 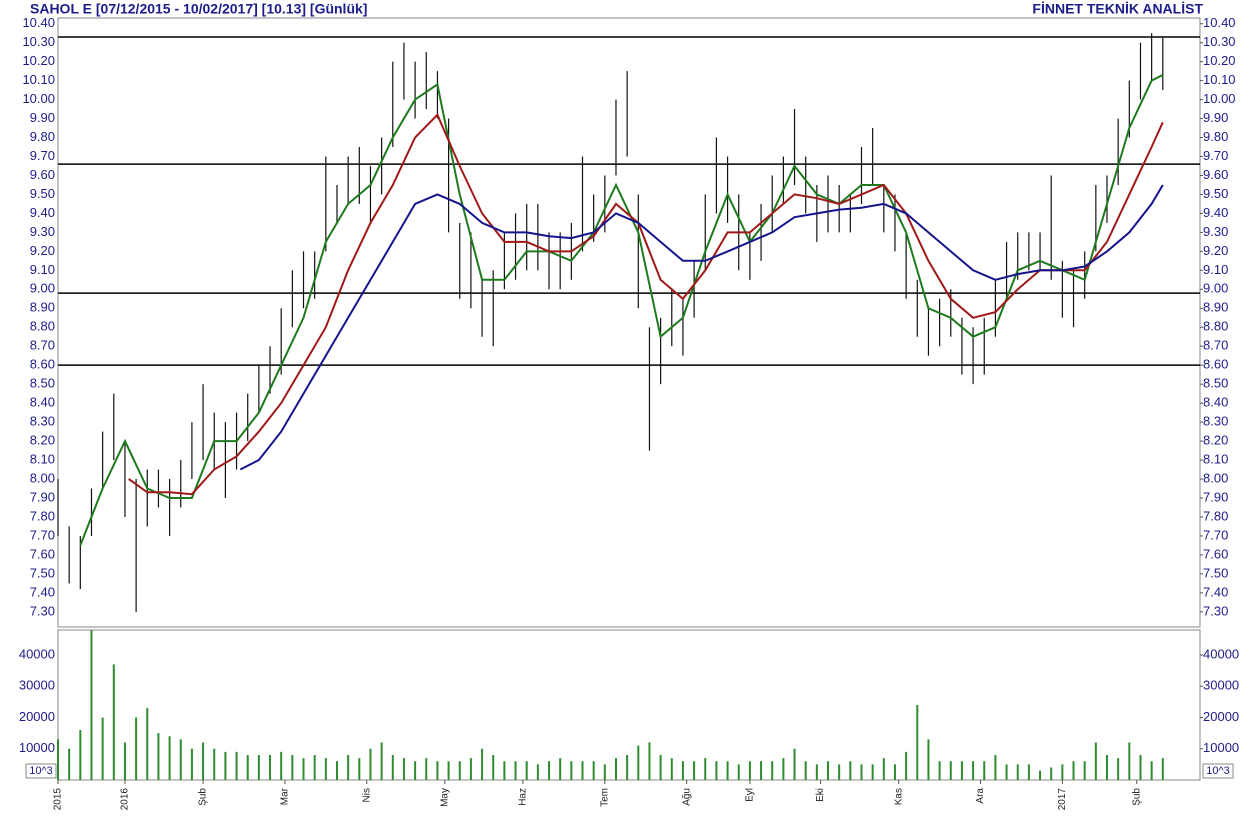 I want to click on y-tick-label: 7.90, so click(x=1215, y=496).